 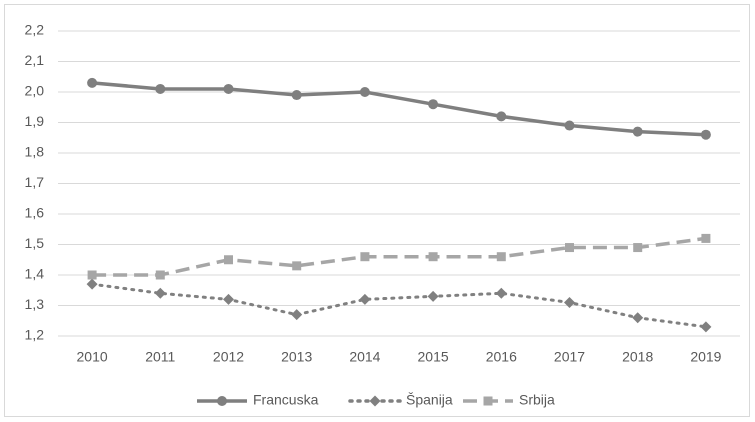 What do you see at coordinates (35, 121) in the screenshot?
I see `y-tick-label: 1,9` at bounding box center [35, 121].